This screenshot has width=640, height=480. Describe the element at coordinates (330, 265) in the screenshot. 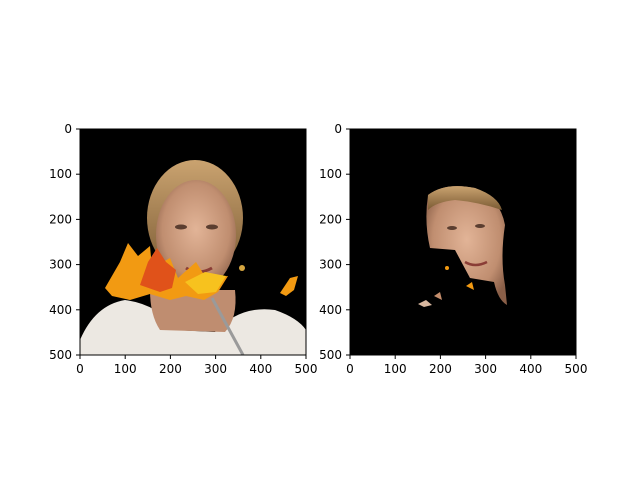

I see `right-y-tick-label: 300` at that location.